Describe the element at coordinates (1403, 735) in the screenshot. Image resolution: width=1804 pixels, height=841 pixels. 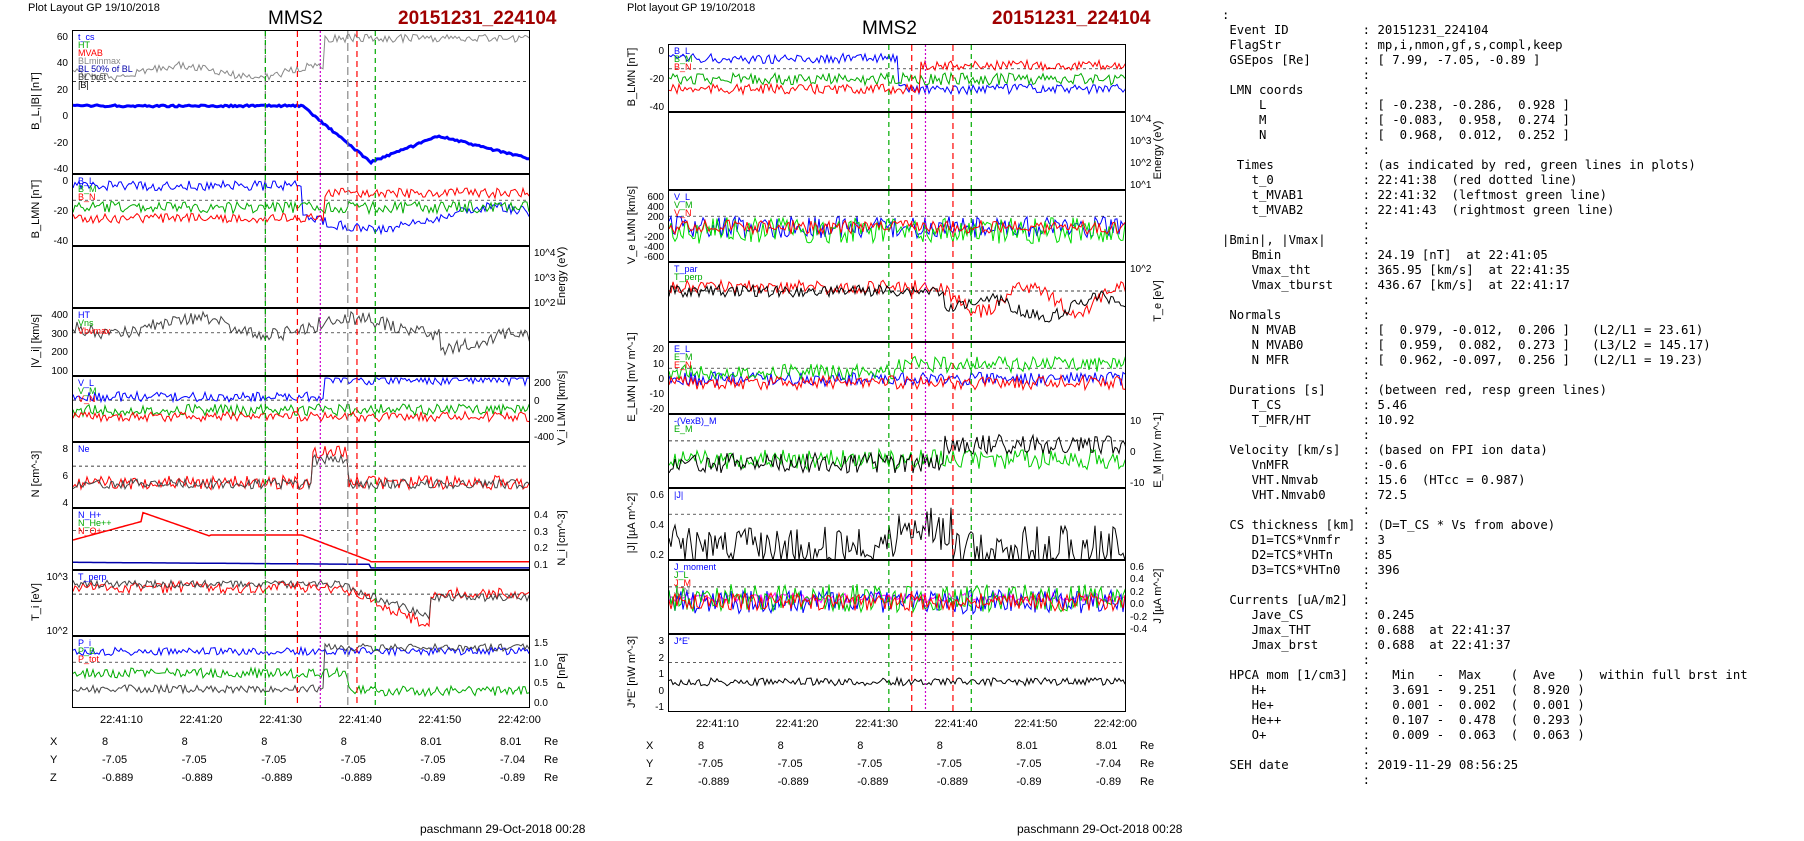
I see `info-line: O+ : 0.009 - 0.063 ( 0.063 )` at that location.